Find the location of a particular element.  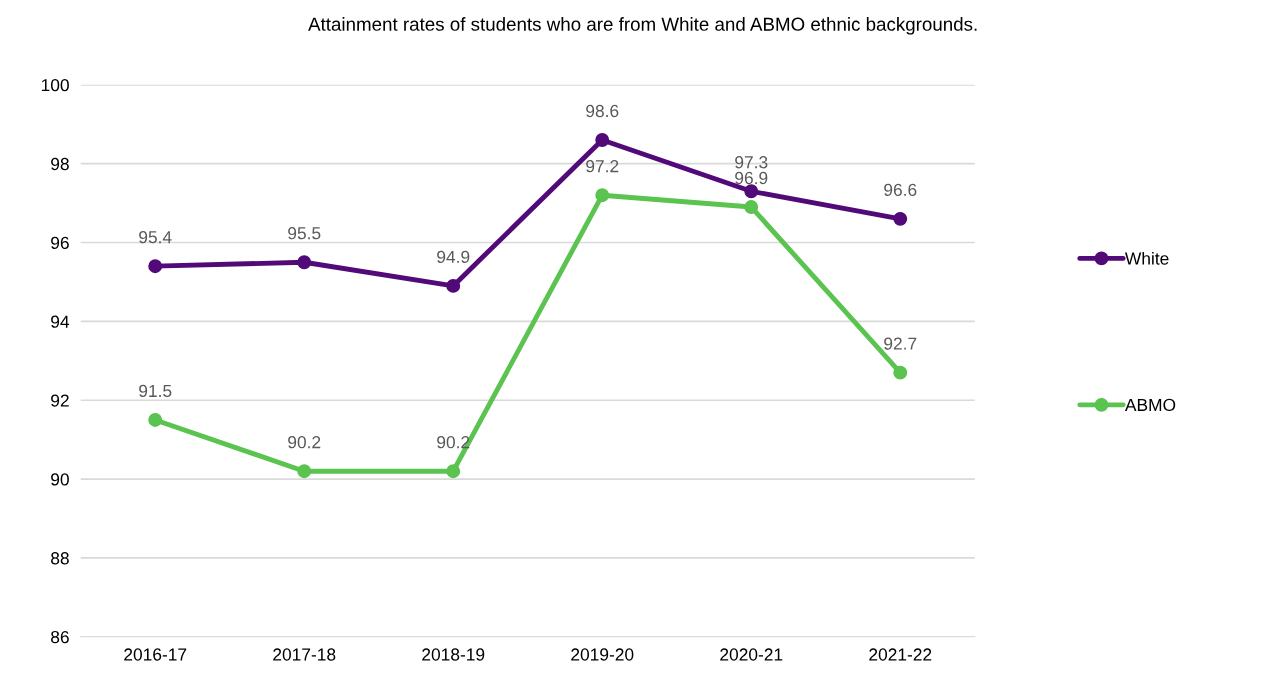

data-label: 97.2 is located at coordinates (602, 166).